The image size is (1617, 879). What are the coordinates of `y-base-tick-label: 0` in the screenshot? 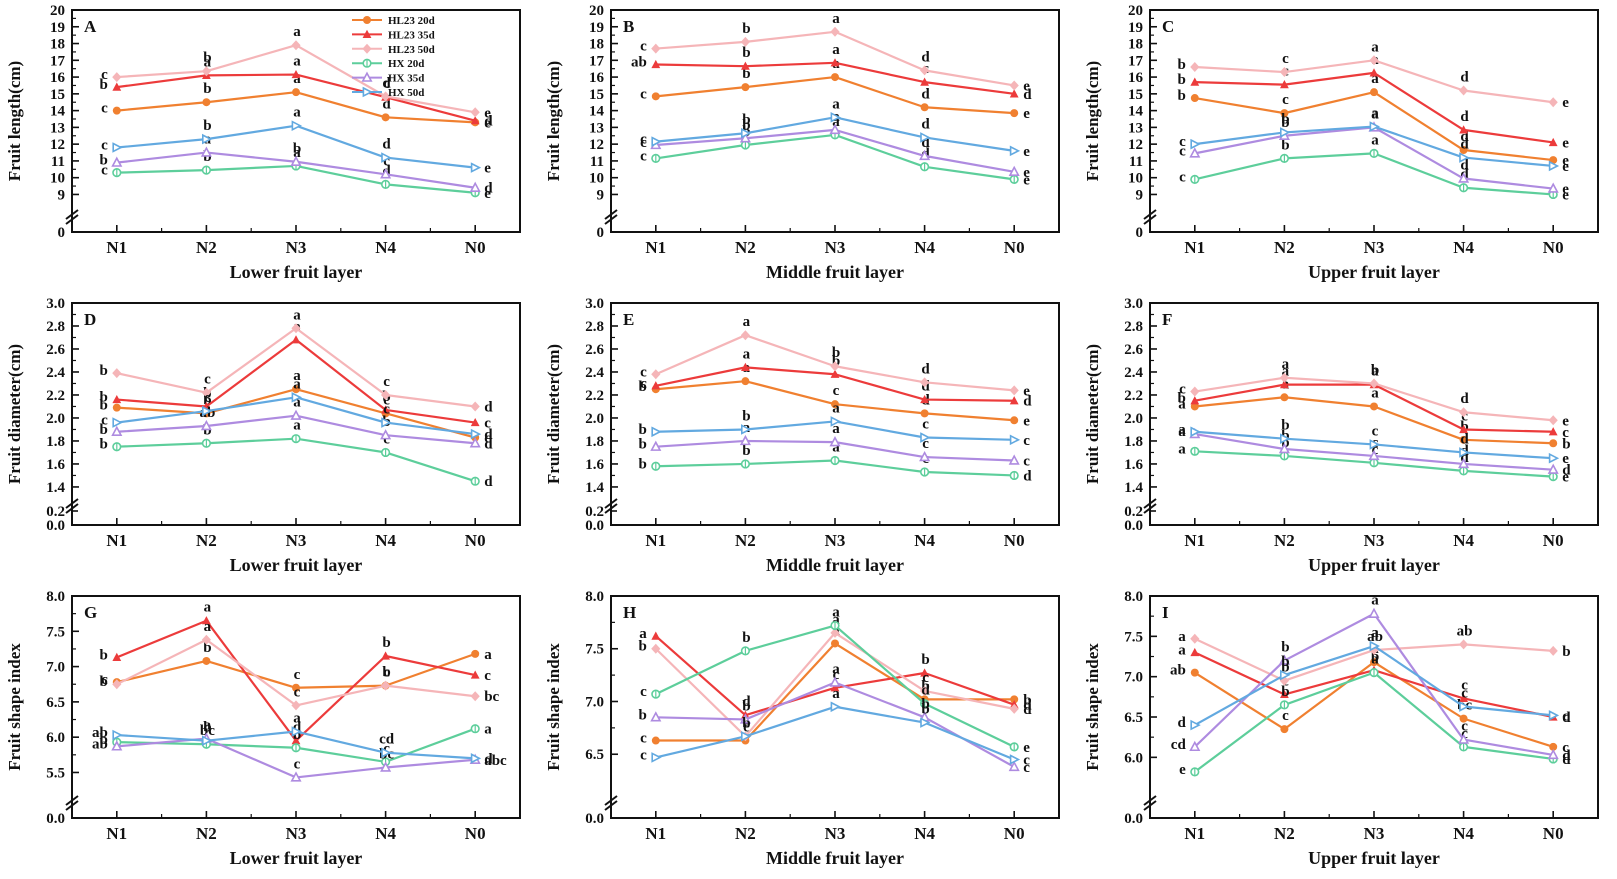 It's located at (1140, 233).